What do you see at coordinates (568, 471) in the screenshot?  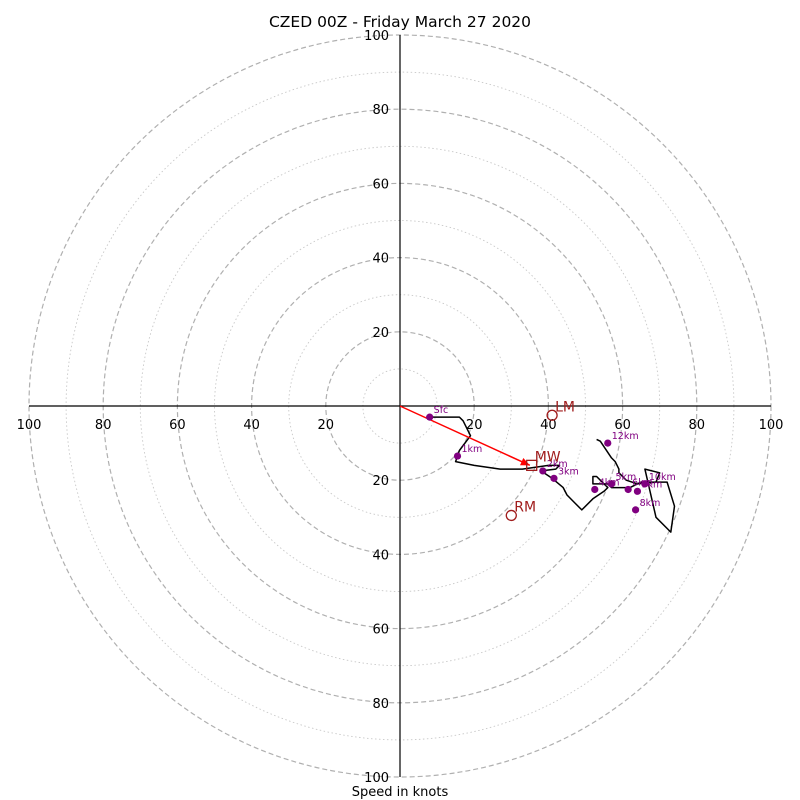 I see `height-marker-label: 3km` at bounding box center [568, 471].